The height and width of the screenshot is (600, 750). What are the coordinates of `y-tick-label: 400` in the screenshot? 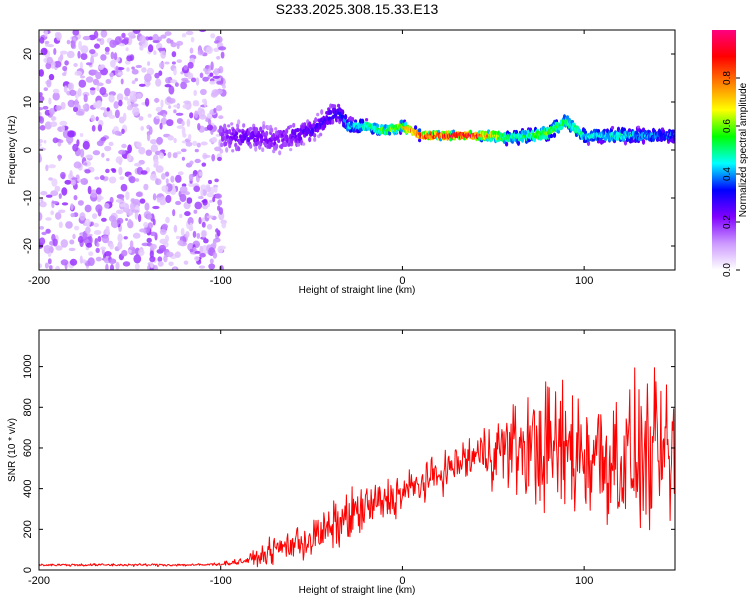 It's located at (28, 488).